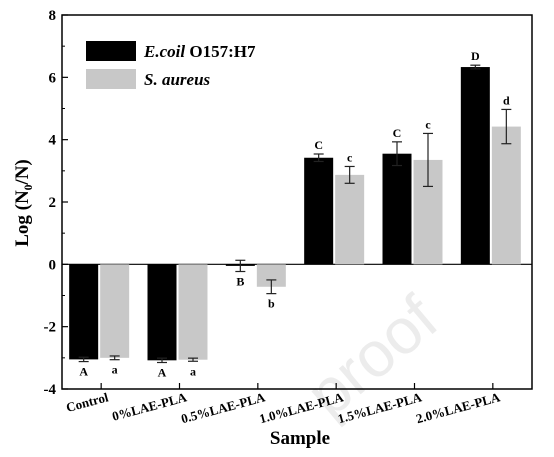 The height and width of the screenshot is (457, 554). Describe the element at coordinates (271, 275) in the screenshot. I see `bar-0-5-lae-pla-s2` at that location.